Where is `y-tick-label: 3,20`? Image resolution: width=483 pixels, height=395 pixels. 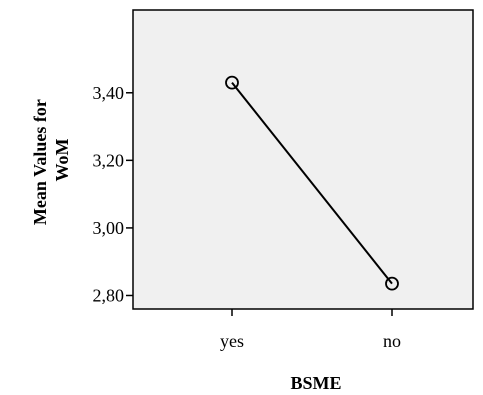 y-tick-label: 3,20 is located at coordinates (109, 160).